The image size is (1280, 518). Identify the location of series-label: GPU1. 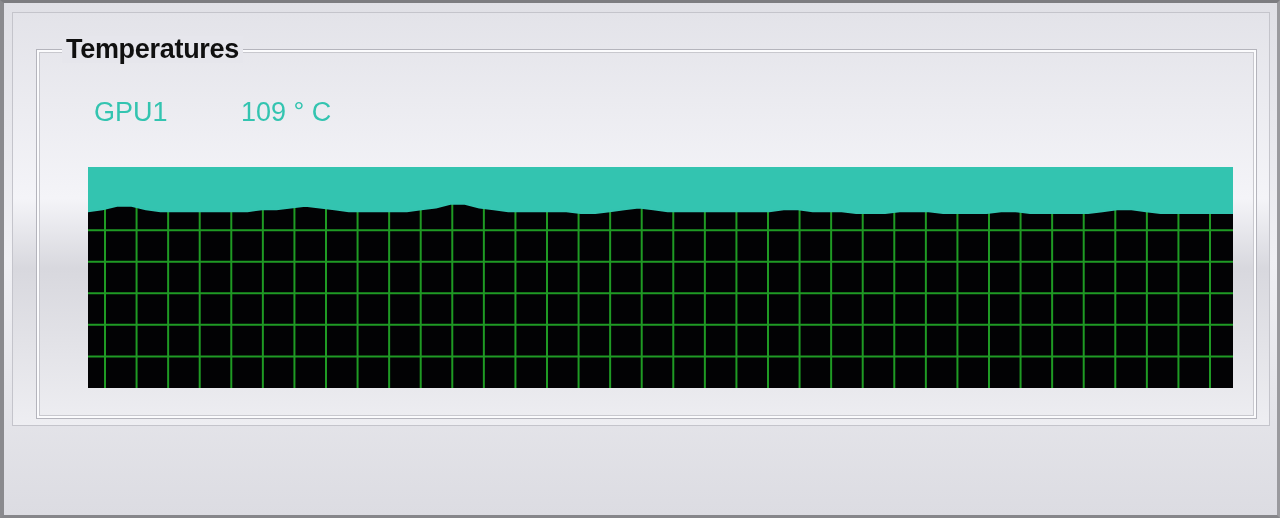
(131, 112).